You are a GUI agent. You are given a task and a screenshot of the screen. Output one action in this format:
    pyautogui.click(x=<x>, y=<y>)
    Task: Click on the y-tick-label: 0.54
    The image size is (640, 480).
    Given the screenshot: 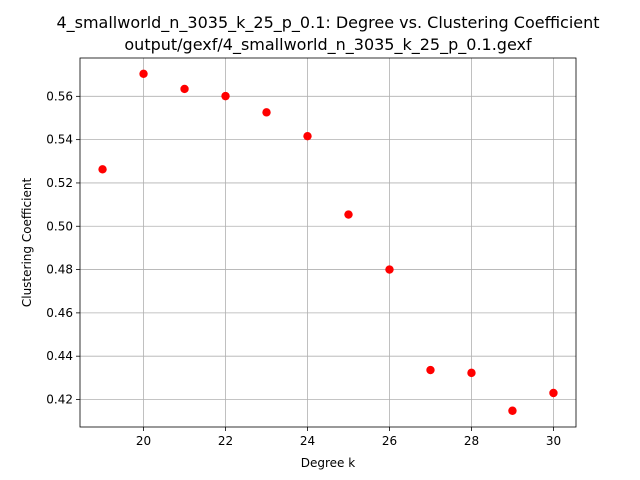 What is the action you would take?
    pyautogui.click(x=59, y=140)
    